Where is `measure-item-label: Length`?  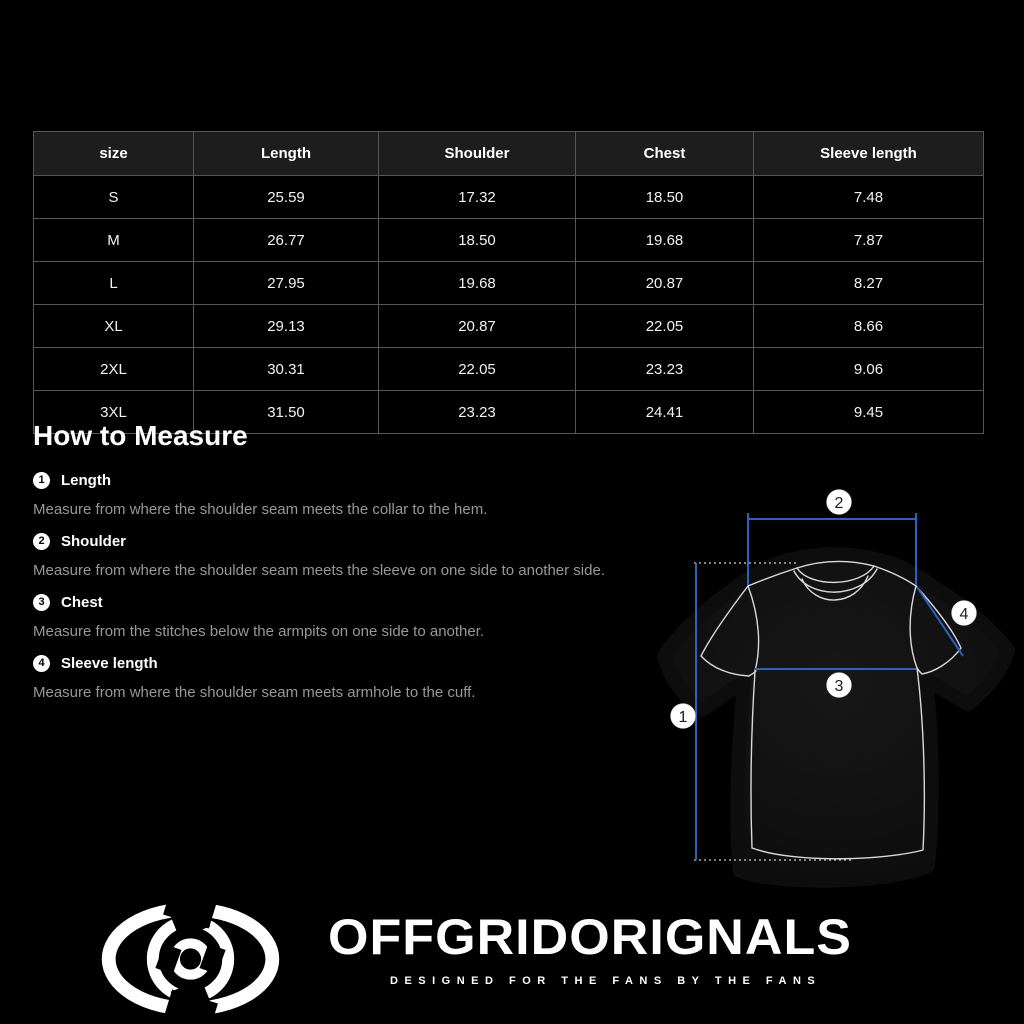
measure-item-label: Length is located at coordinates (86, 480).